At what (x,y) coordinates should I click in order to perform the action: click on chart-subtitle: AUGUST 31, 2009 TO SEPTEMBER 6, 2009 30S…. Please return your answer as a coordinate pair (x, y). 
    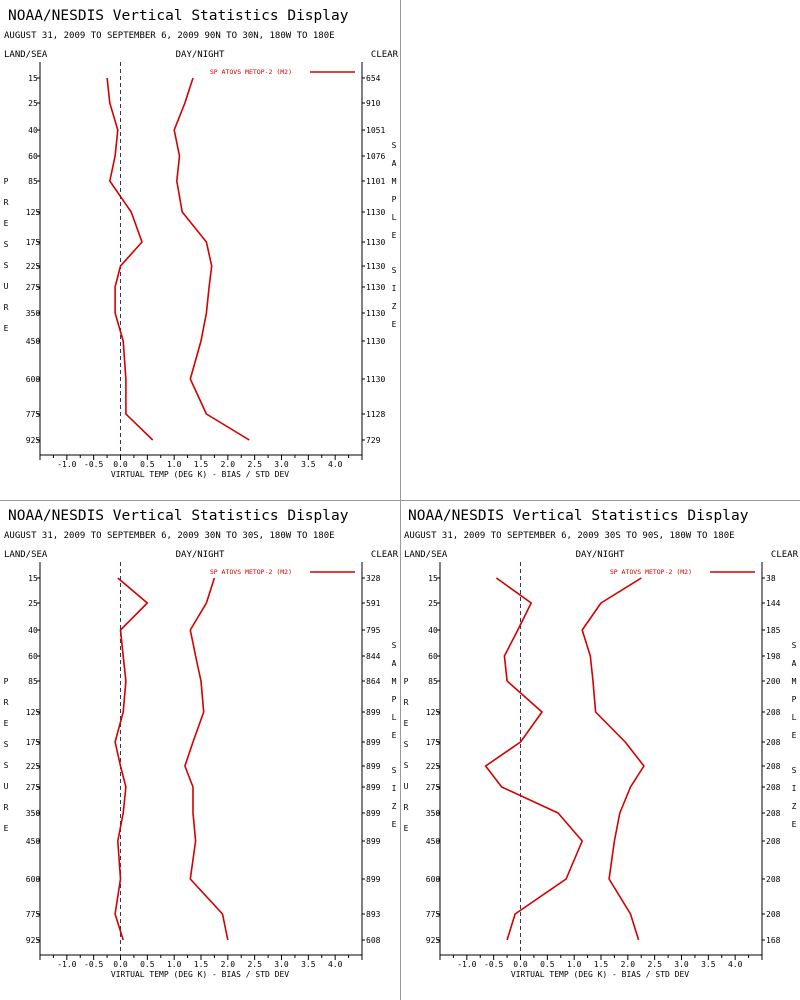
    Looking at the image, I should click on (569, 536).